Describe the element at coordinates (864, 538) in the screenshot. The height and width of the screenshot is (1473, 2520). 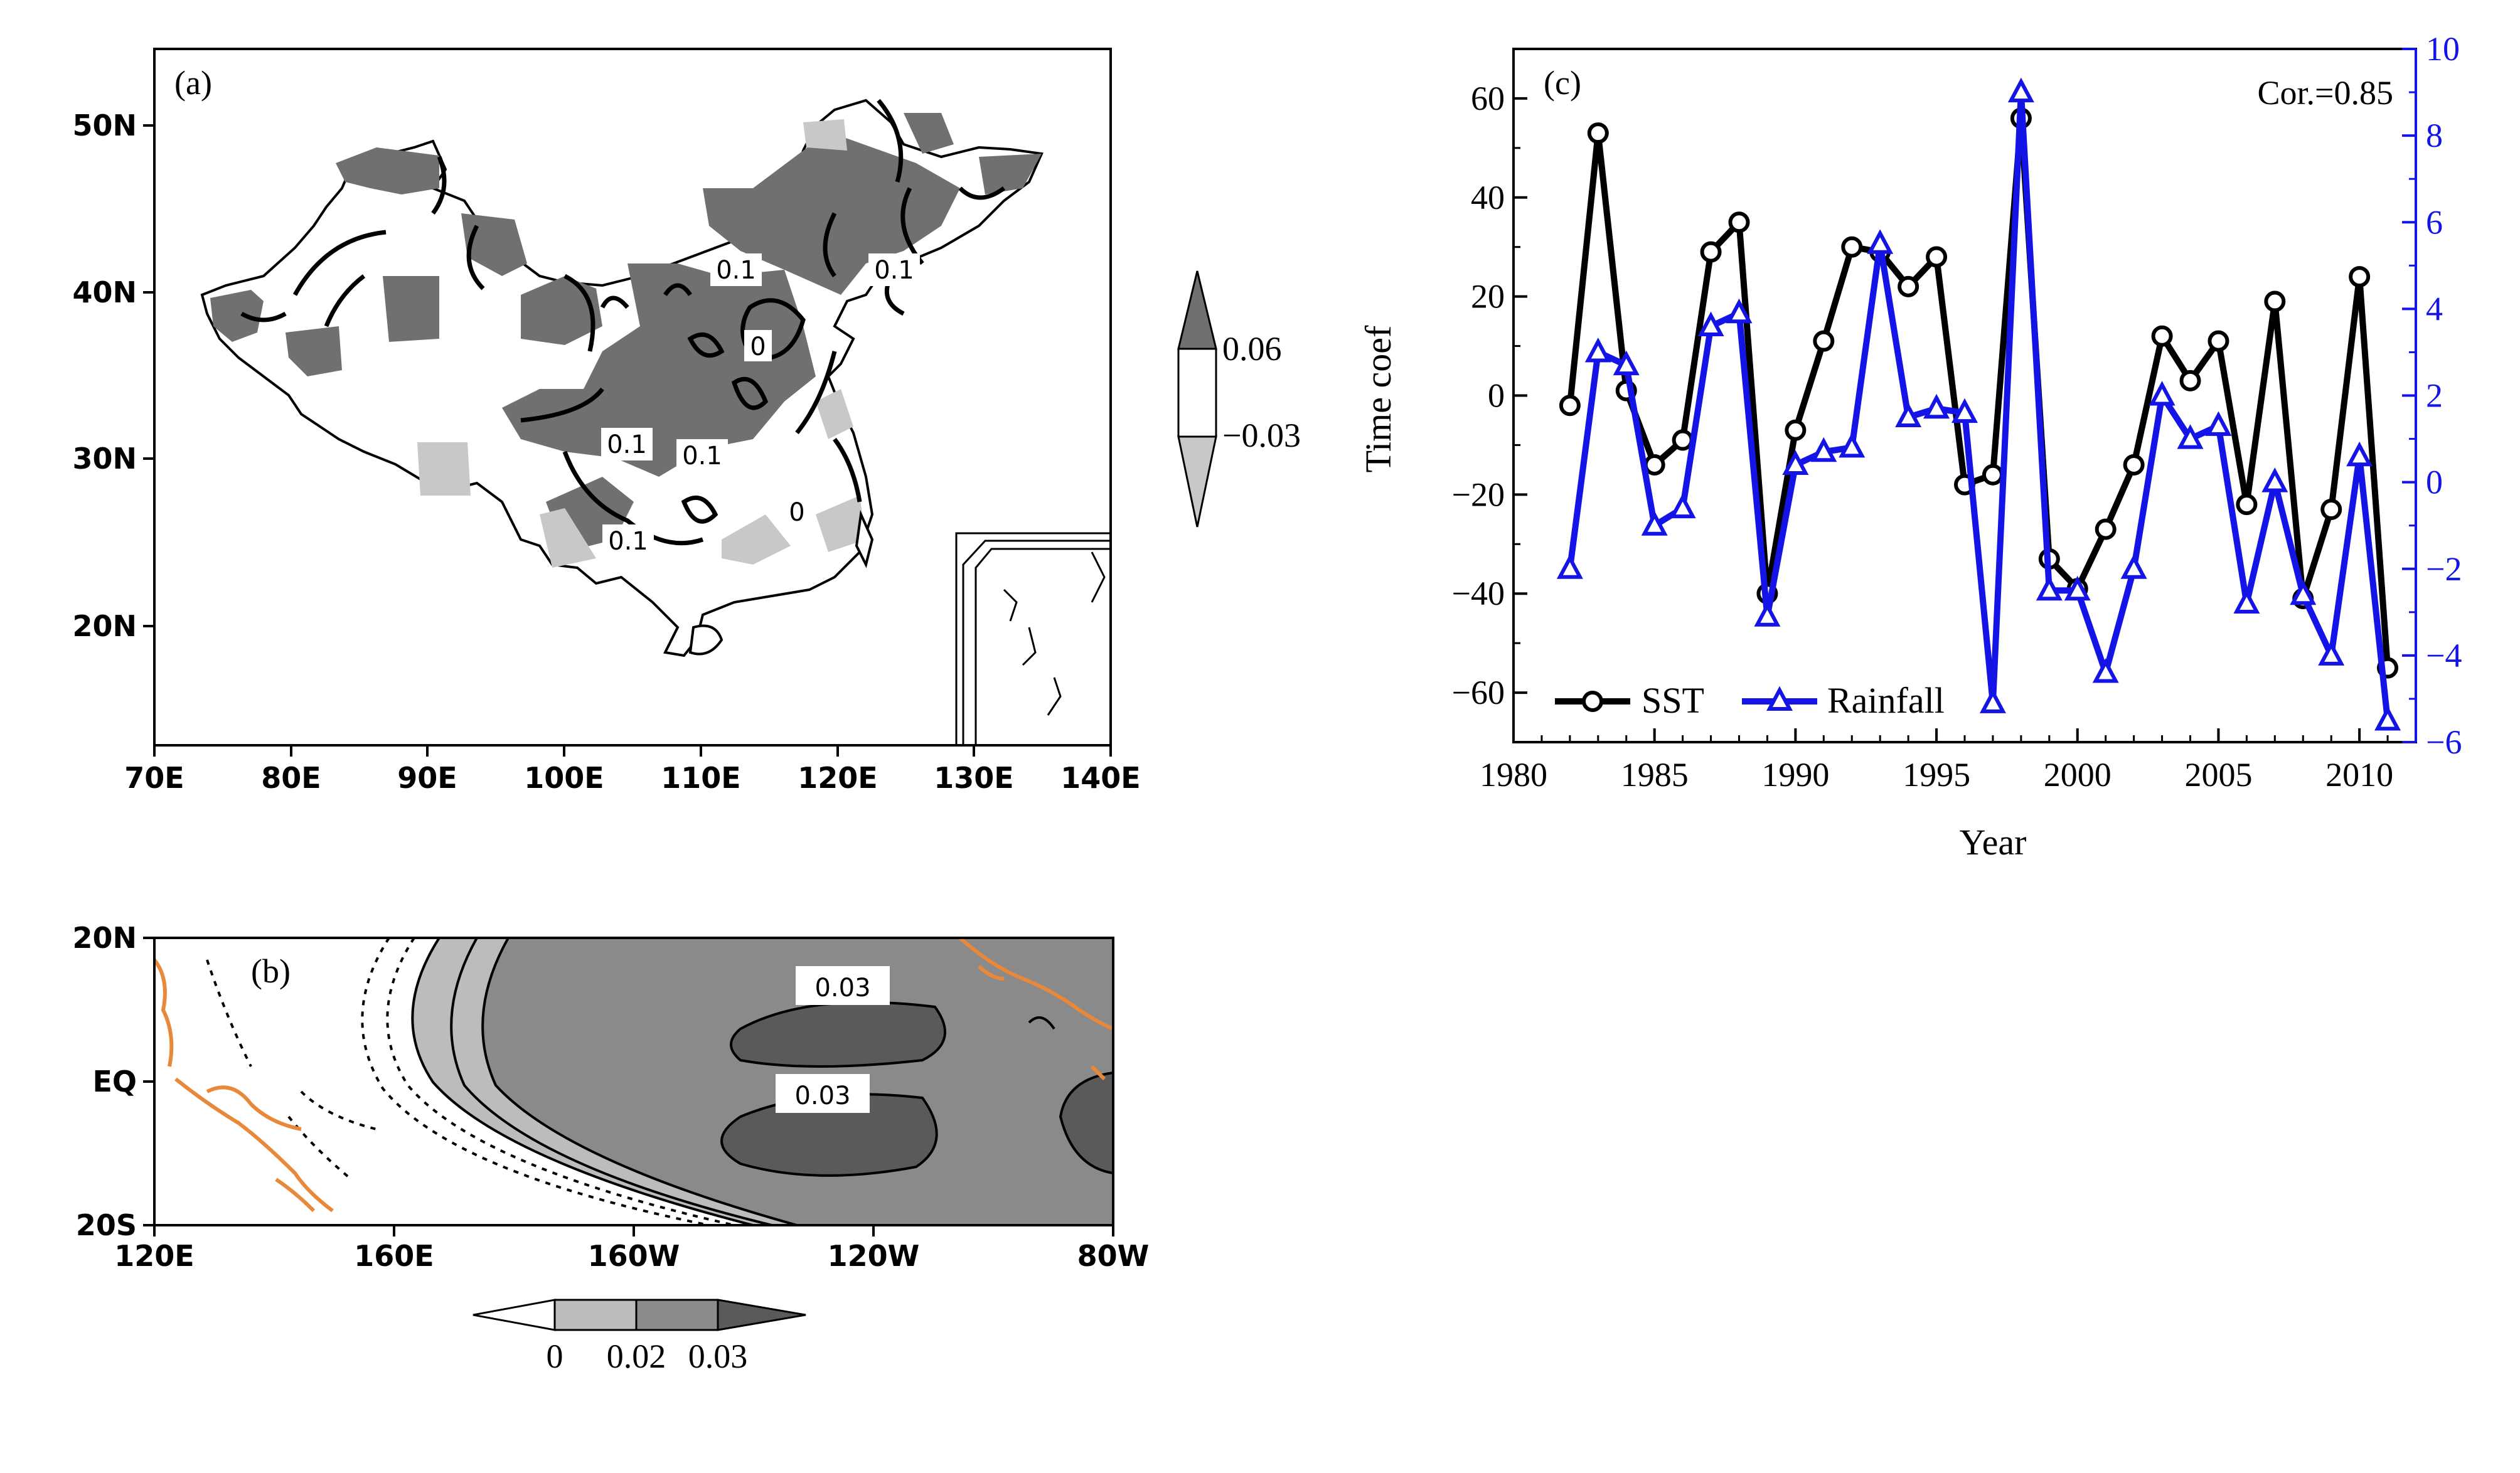
I see `taiwan-island` at that location.